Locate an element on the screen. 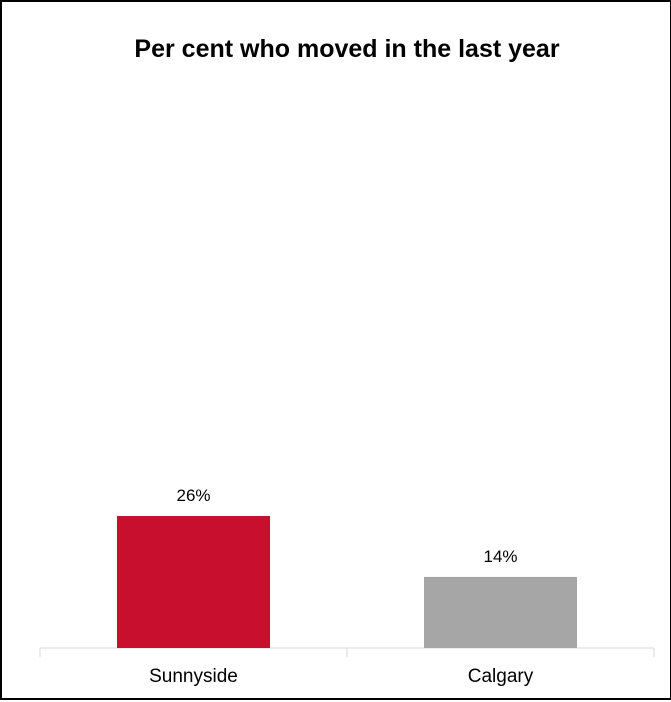 Image resolution: width=671 pixels, height=702 pixels. x-tick-label-sunnyside: Sunnyside is located at coordinates (193, 676).